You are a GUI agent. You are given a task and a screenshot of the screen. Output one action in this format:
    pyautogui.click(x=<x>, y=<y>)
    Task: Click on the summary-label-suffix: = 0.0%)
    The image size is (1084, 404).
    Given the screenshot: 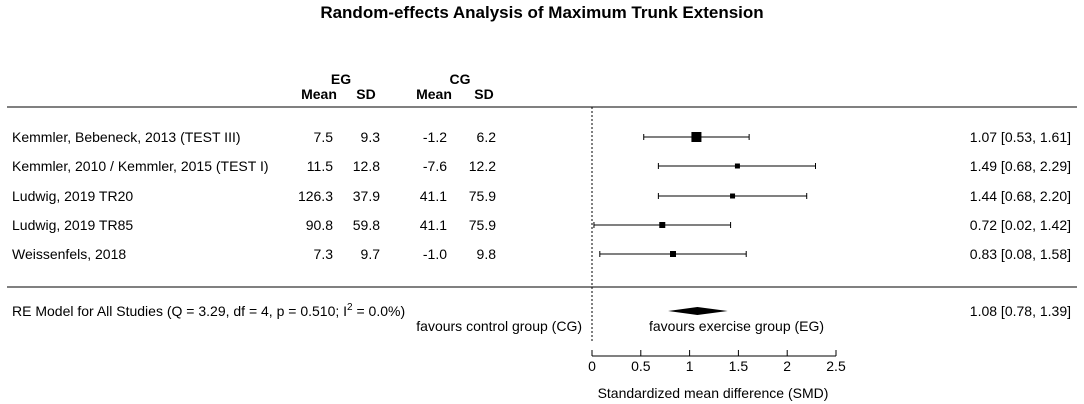 What is the action you would take?
    pyautogui.click(x=379, y=311)
    